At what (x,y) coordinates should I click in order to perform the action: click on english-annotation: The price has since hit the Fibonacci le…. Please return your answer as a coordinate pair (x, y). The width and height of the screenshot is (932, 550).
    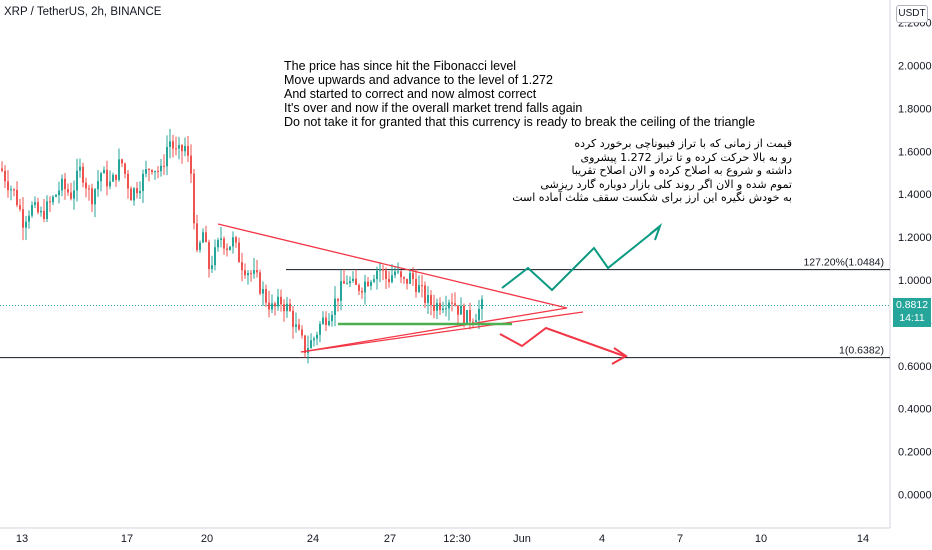
    Looking at the image, I should click on (519, 94).